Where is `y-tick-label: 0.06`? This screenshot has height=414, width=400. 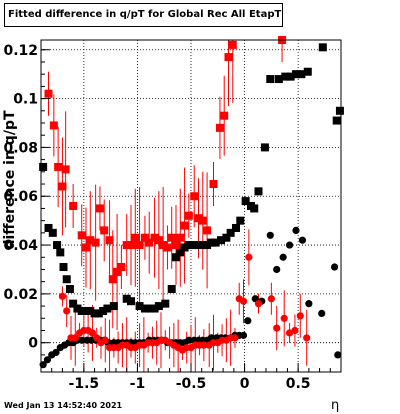
y-tick-label: 0.06 is located at coordinates (20, 197).